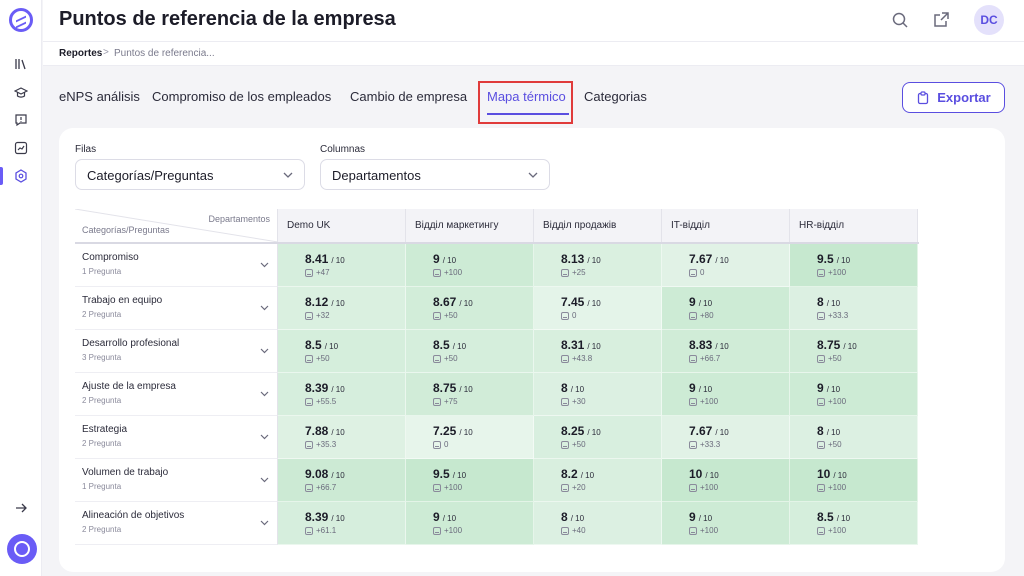 The width and height of the screenshot is (1024, 576). What do you see at coordinates (941, 20) in the screenshot?
I see `external-link-icon` at bounding box center [941, 20].